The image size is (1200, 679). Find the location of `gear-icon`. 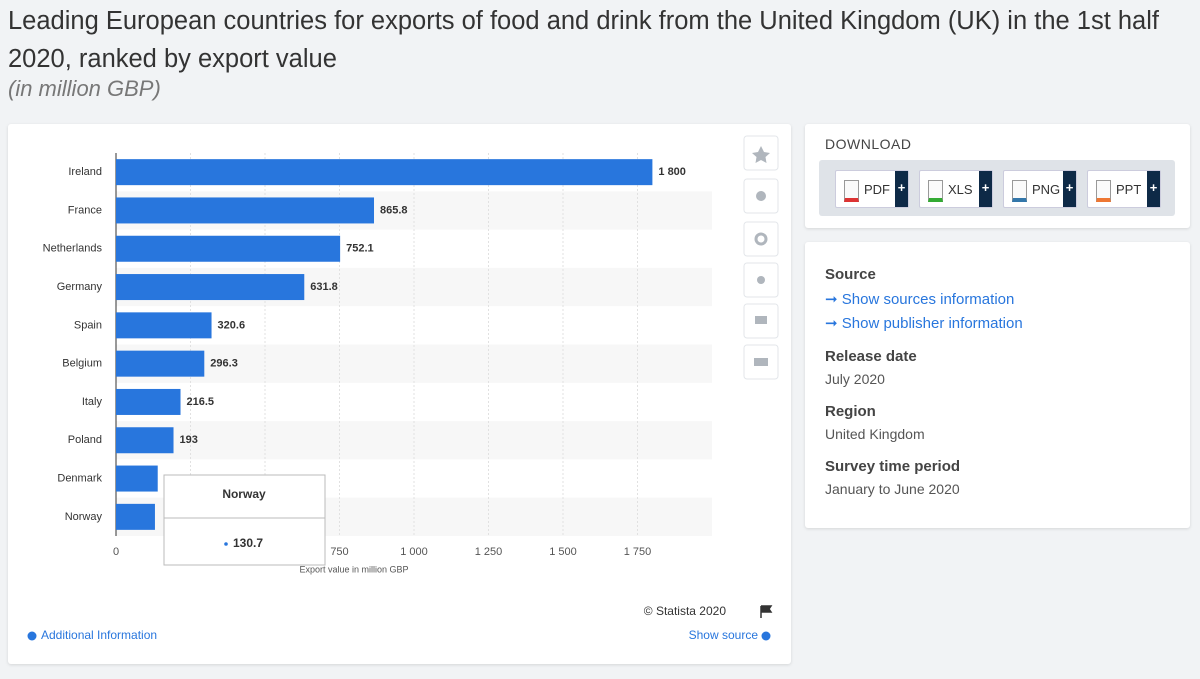

gear-icon is located at coordinates (761, 239).